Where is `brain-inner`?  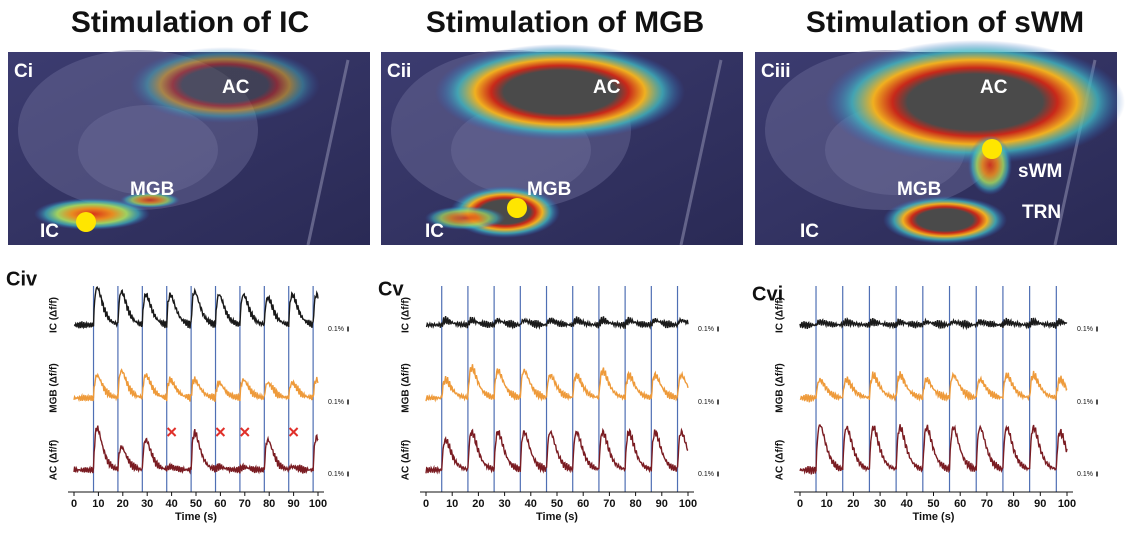 brain-inner is located at coordinates (148, 150).